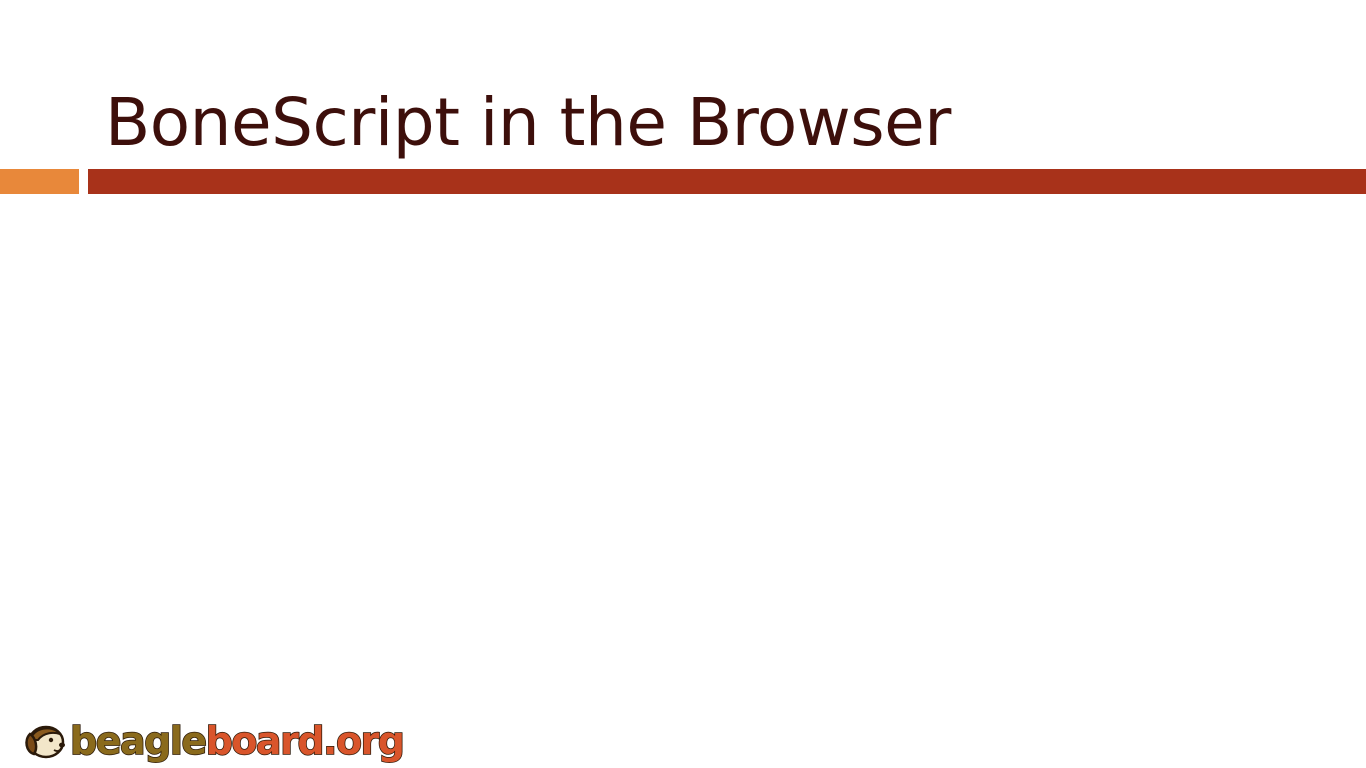 This screenshot has height=768, width=1366. Describe the element at coordinates (39, 181) in the screenshot. I see `title-accent-bar-left` at that location.